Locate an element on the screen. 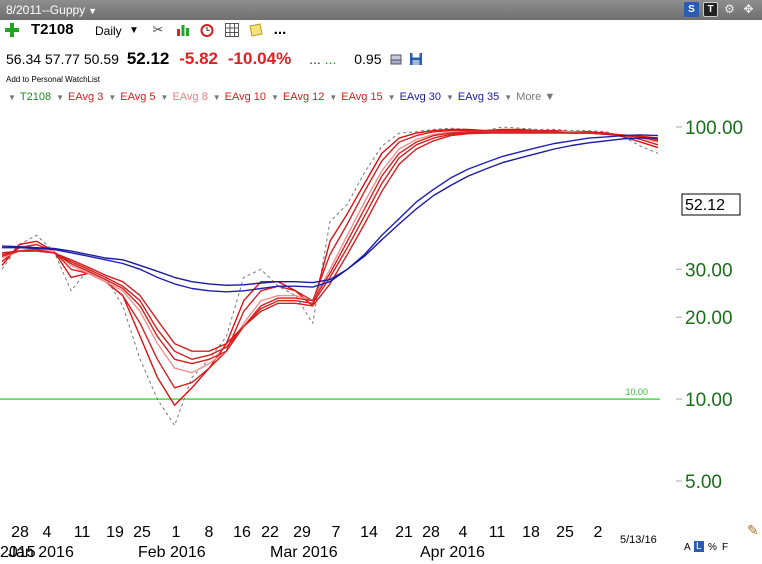 The image size is (762, 564). x-day-label: 29 is located at coordinates (302, 532).